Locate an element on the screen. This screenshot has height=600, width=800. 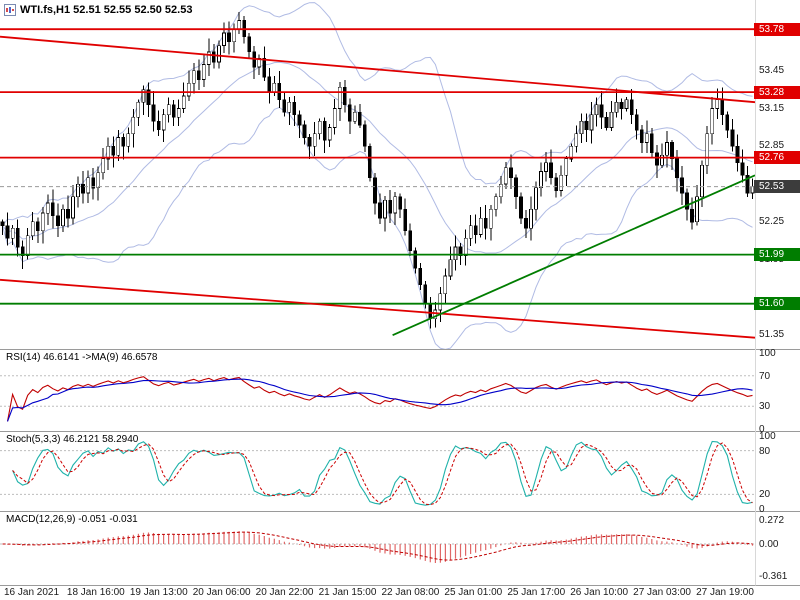
time-axis-label: 21 Jan 15:00 is located at coordinates (347, 592).